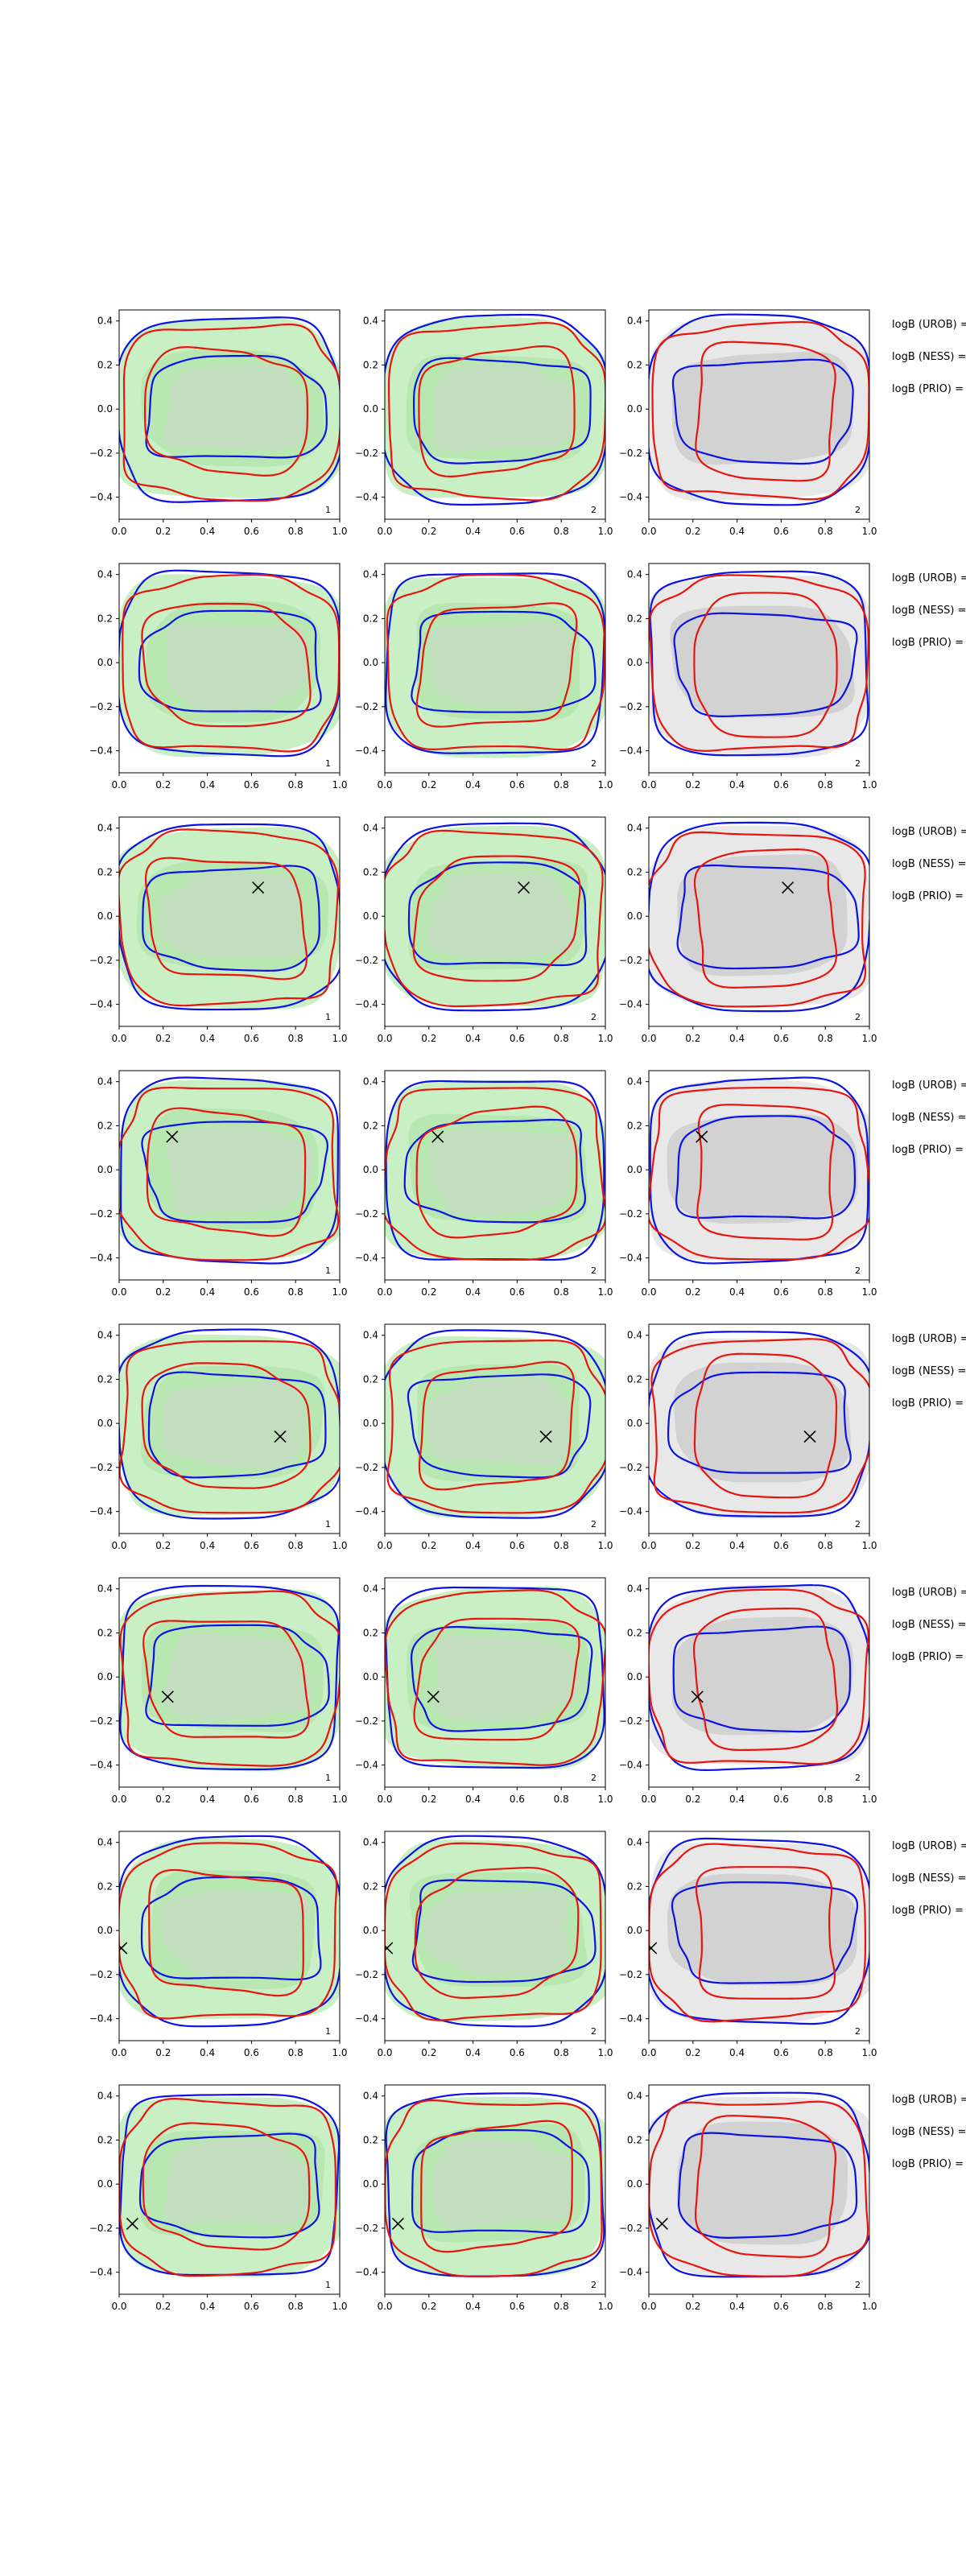 Image resolution: width=966 pixels, height=2576 pixels. I want to click on blue-contour-inner, so click(504, 661).